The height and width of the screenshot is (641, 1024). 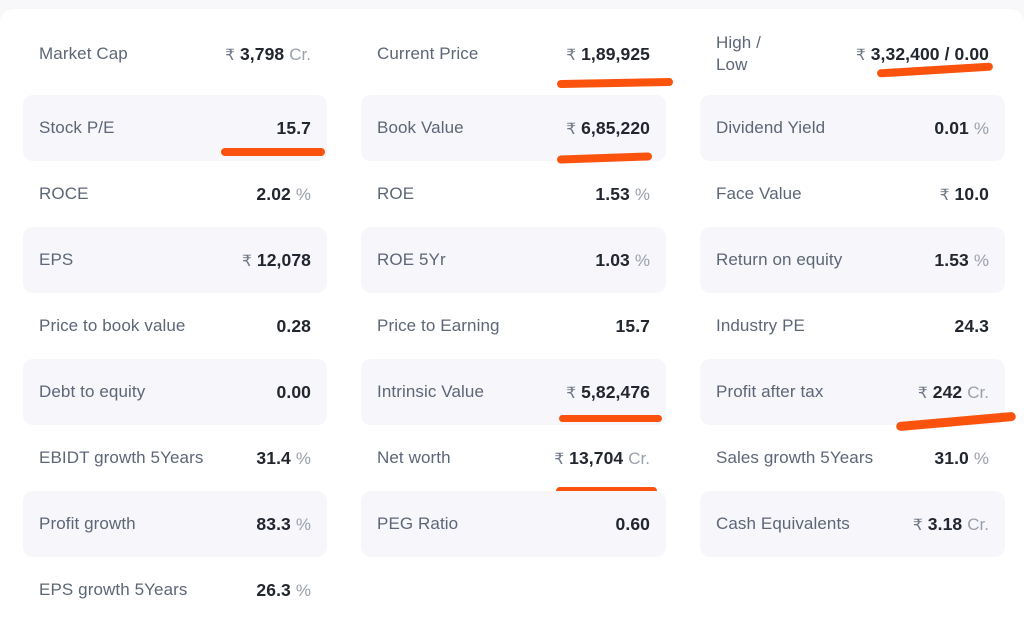 What do you see at coordinates (293, 391) in the screenshot?
I see `metric-number: 0.00` at bounding box center [293, 391].